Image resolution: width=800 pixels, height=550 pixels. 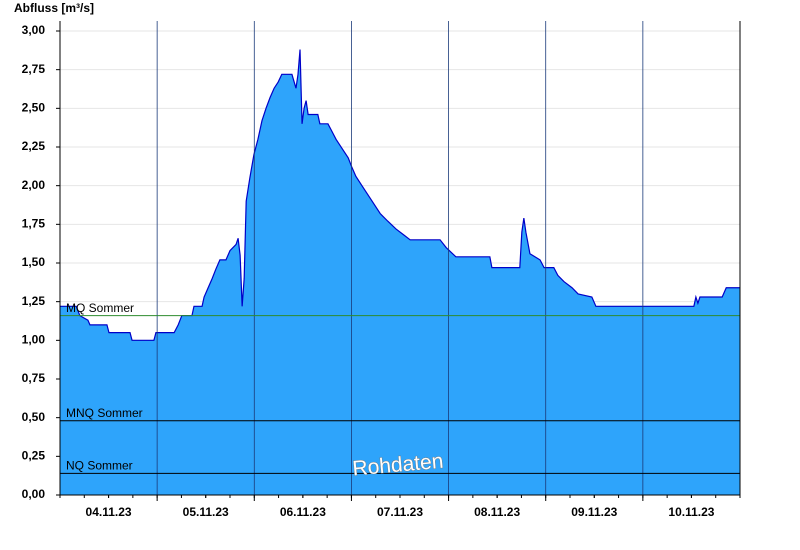 I want to click on y-tick-label: 0,75, so click(x=34, y=378).